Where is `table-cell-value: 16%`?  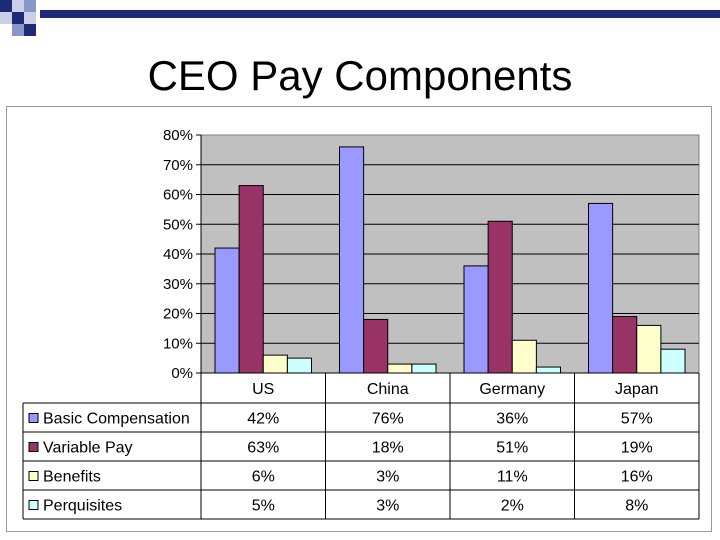
table-cell-value: 16% is located at coordinates (637, 477).